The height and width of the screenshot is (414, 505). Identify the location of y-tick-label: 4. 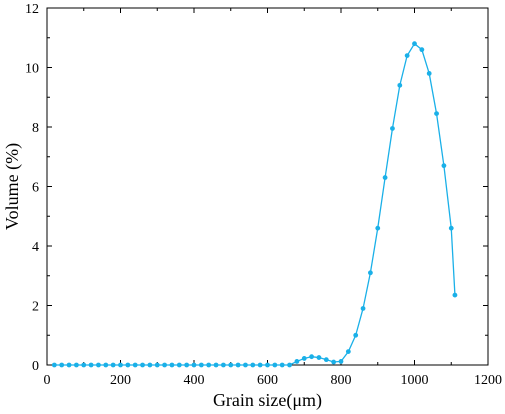
(35, 247).